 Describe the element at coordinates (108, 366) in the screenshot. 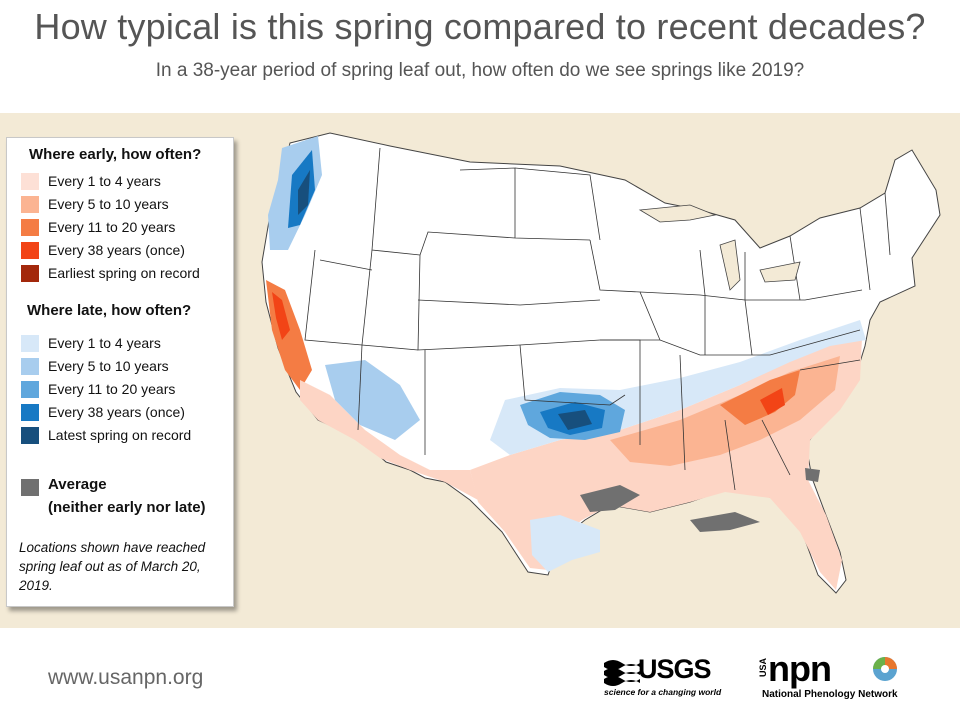

I see `legend-late-label: Every 5 to 10 years` at that location.